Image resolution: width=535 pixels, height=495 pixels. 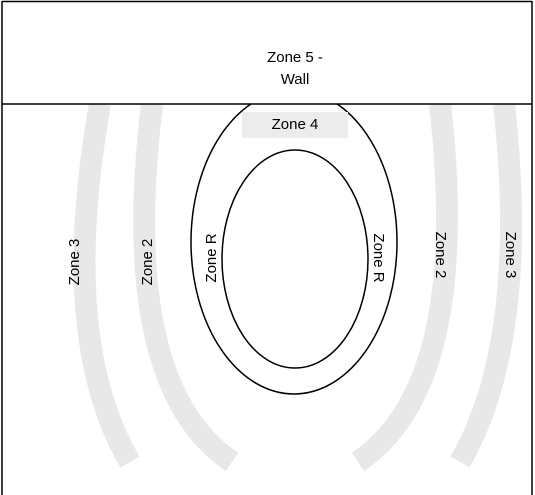 What do you see at coordinates (486, 285) in the screenshot?
I see `zone3-right-arc` at bounding box center [486, 285].